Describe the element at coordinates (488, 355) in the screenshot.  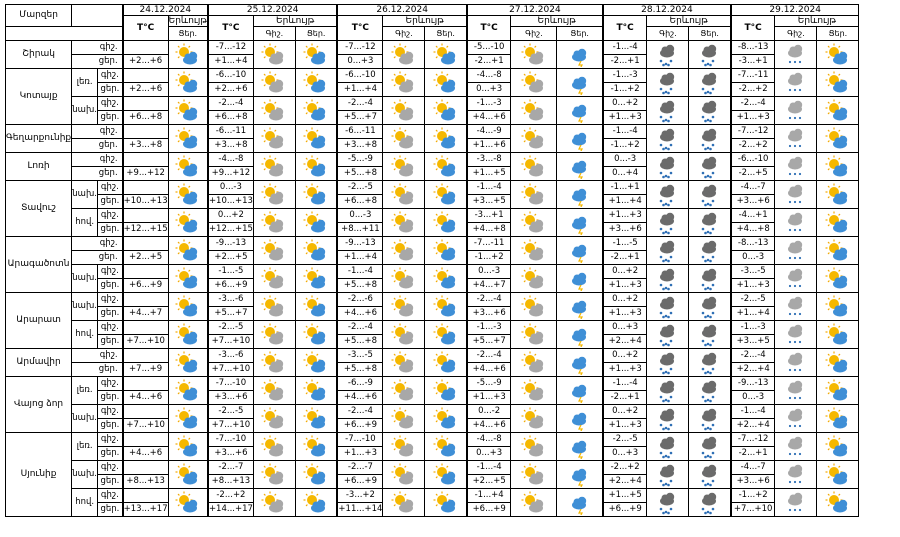
I see `temperature-value: -2...-4` at that location.